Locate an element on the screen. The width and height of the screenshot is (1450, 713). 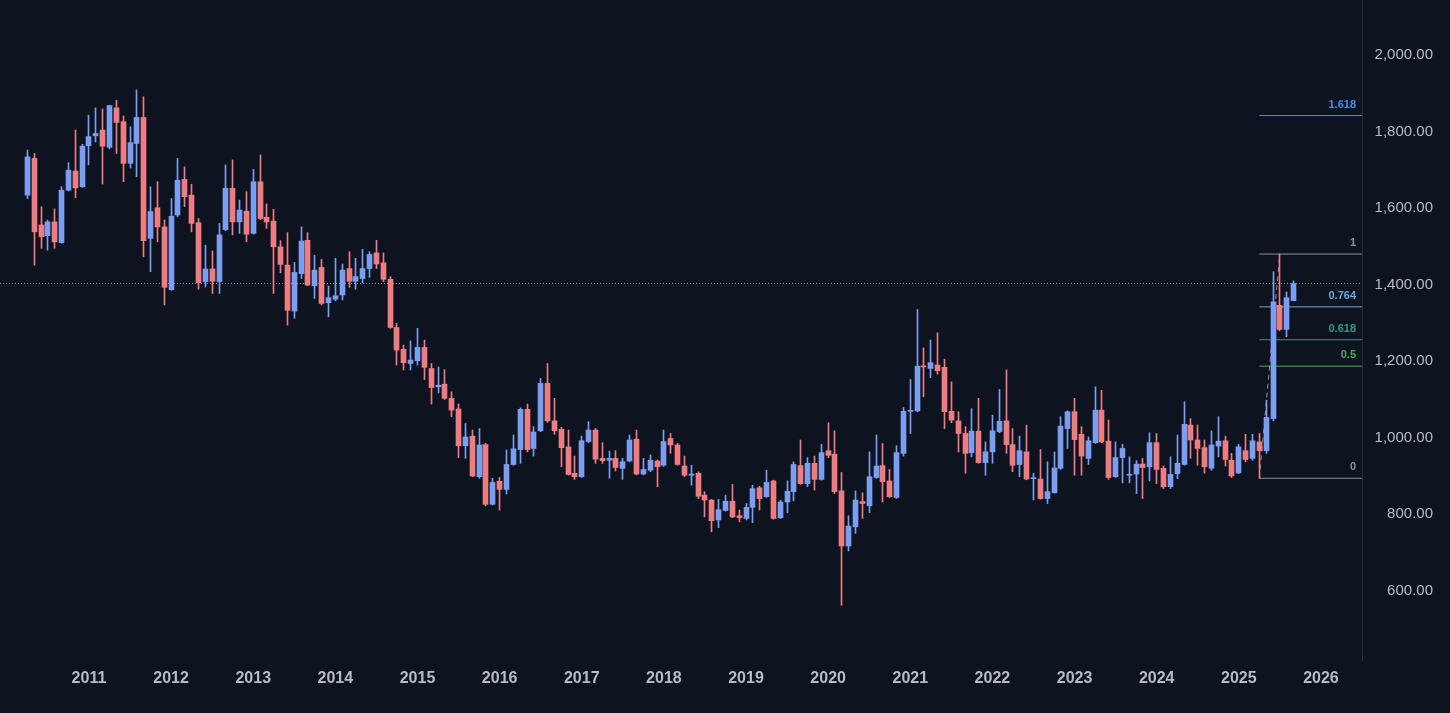
y-tick-label: 800.00 is located at coordinates (1410, 513).